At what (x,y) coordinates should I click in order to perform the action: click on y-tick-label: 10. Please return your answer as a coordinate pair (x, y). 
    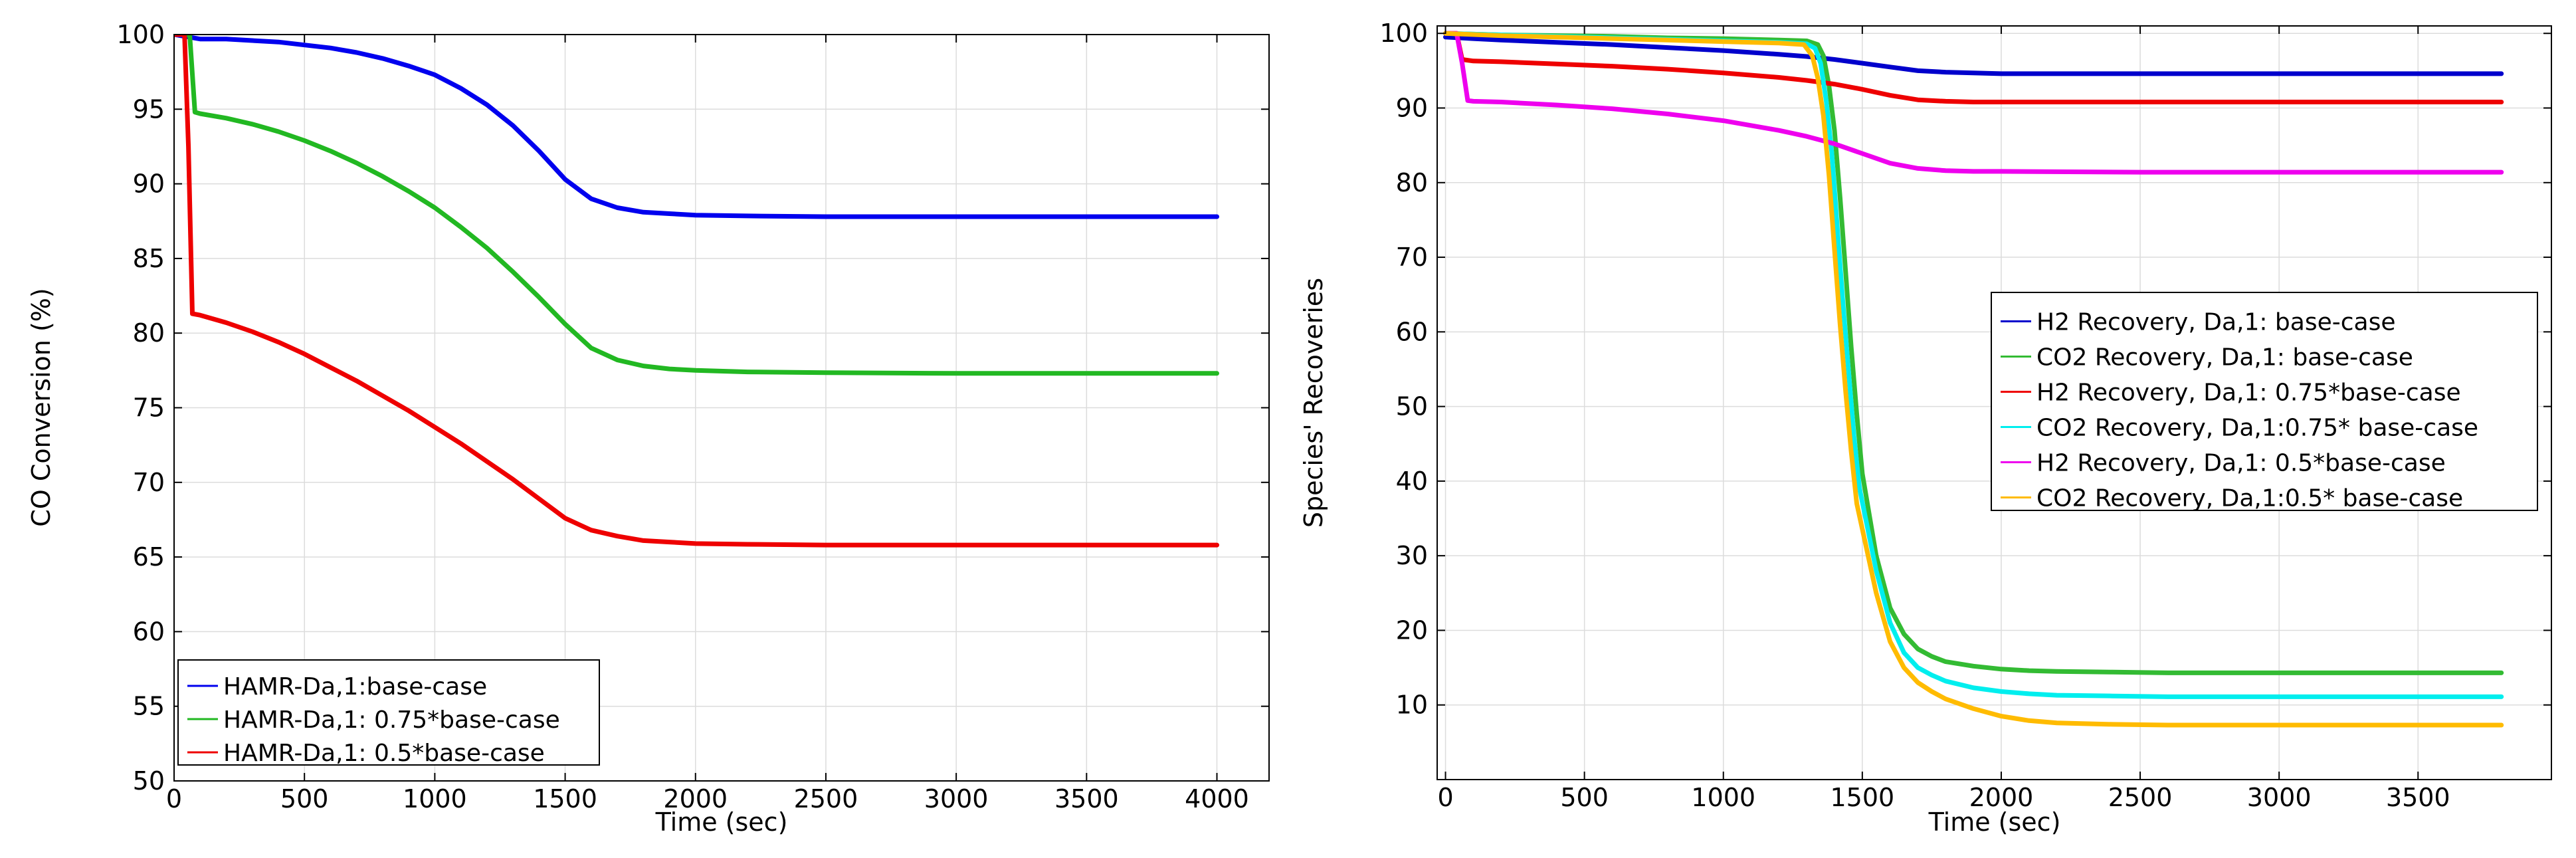
    Looking at the image, I should click on (1412, 705).